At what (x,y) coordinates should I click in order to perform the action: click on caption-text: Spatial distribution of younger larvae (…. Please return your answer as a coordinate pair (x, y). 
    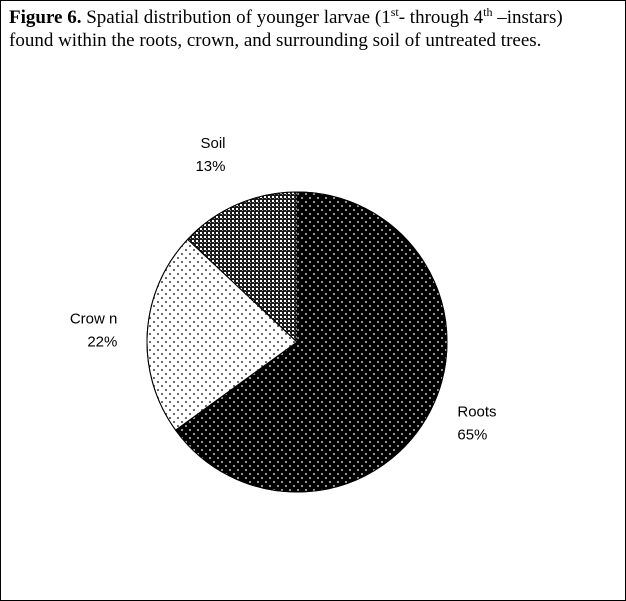
    Looking at the image, I should click on (286, 28).